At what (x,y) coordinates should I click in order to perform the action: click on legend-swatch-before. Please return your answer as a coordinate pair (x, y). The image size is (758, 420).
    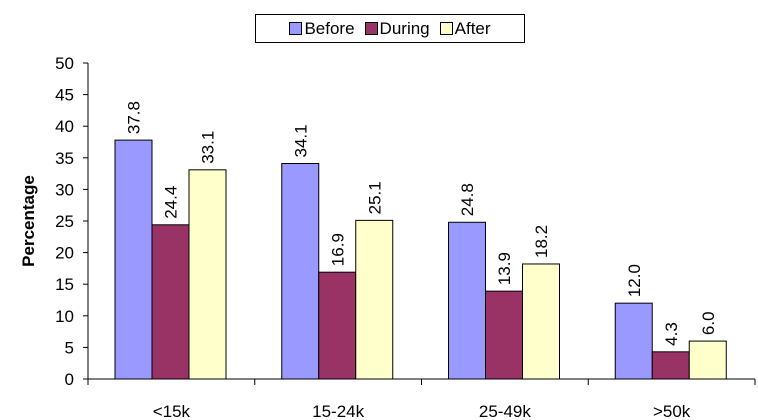
    Looking at the image, I should click on (296, 28).